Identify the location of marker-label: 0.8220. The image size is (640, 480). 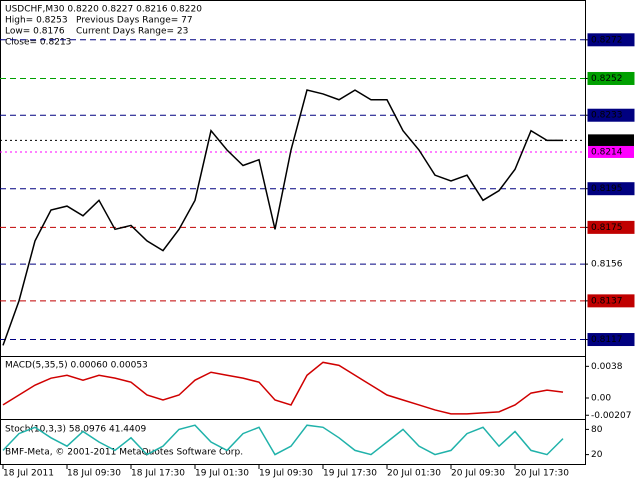
(607, 141).